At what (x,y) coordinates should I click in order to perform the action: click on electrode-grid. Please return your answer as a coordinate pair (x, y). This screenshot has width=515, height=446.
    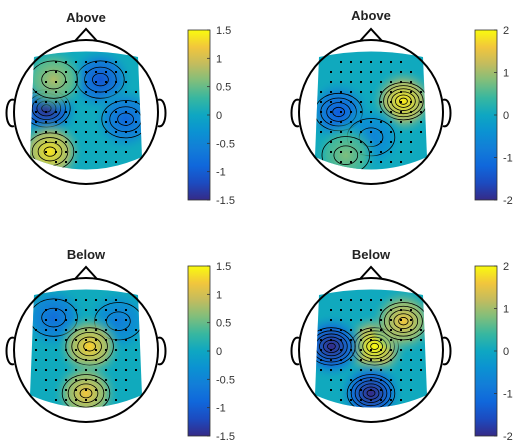
    Looking at the image, I should click on (86, 350).